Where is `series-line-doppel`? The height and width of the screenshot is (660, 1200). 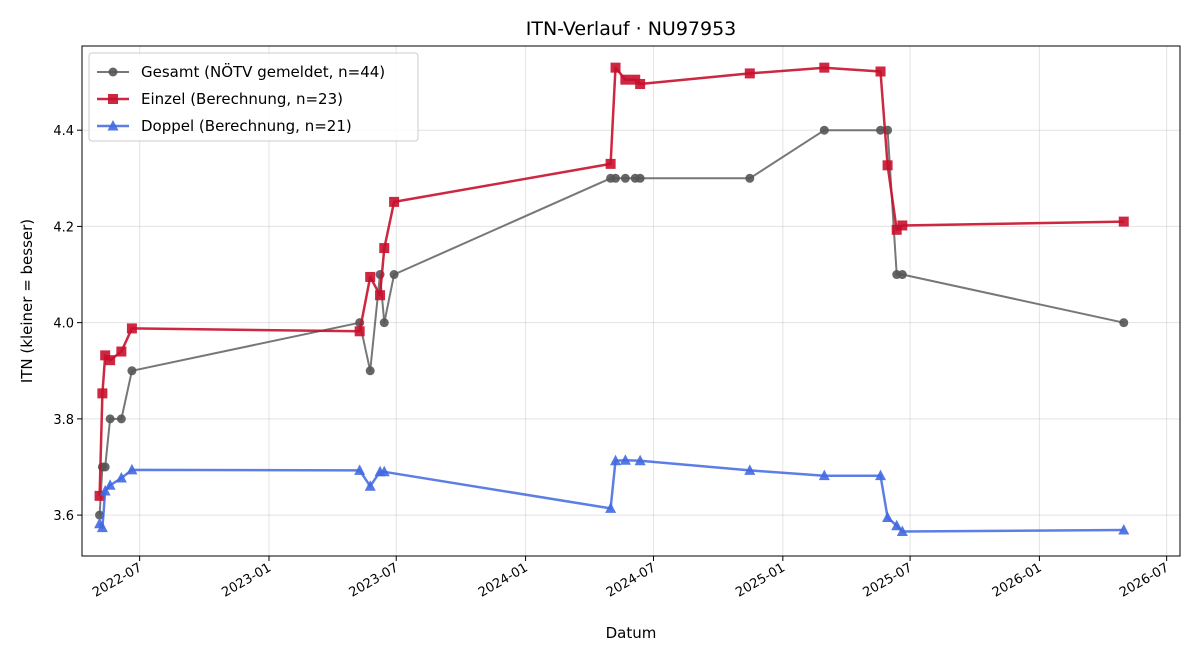 series-line-doppel is located at coordinates (611, 496).